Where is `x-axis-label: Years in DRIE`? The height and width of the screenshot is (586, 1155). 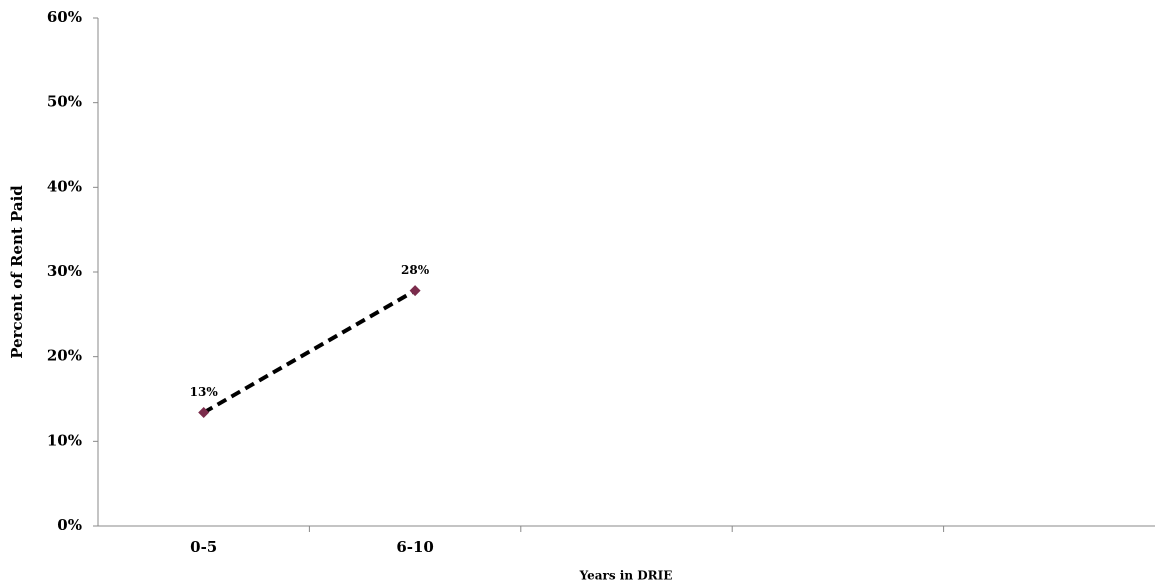 x-axis-label: Years in DRIE is located at coordinates (626, 576).